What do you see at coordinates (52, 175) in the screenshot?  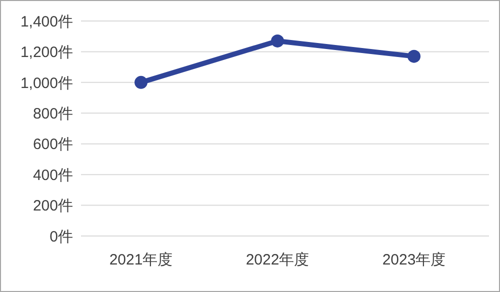 I see `y-tick-label: 400件` at bounding box center [52, 175].